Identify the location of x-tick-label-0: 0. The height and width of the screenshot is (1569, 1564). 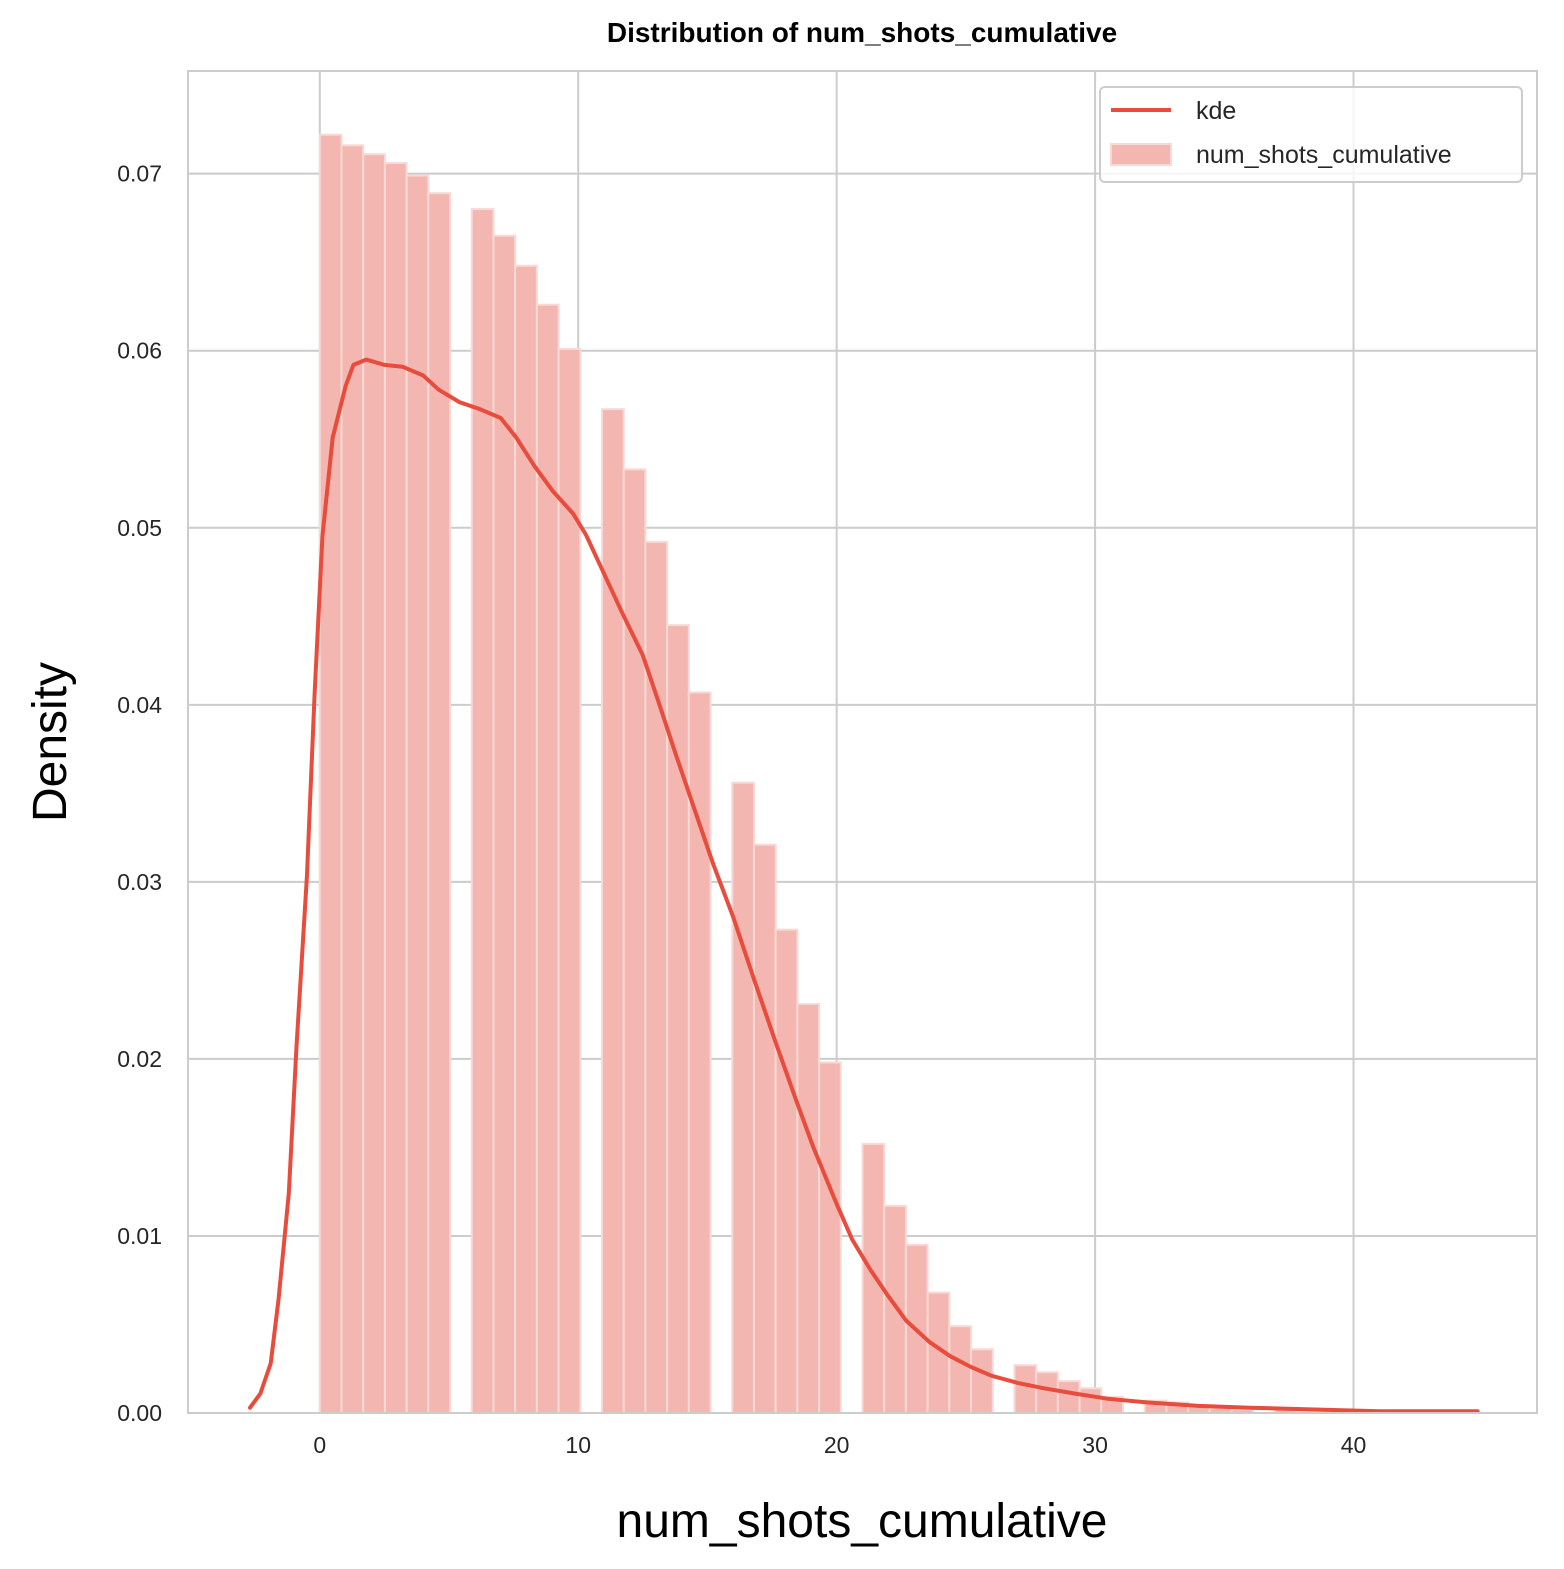
(319, 1445).